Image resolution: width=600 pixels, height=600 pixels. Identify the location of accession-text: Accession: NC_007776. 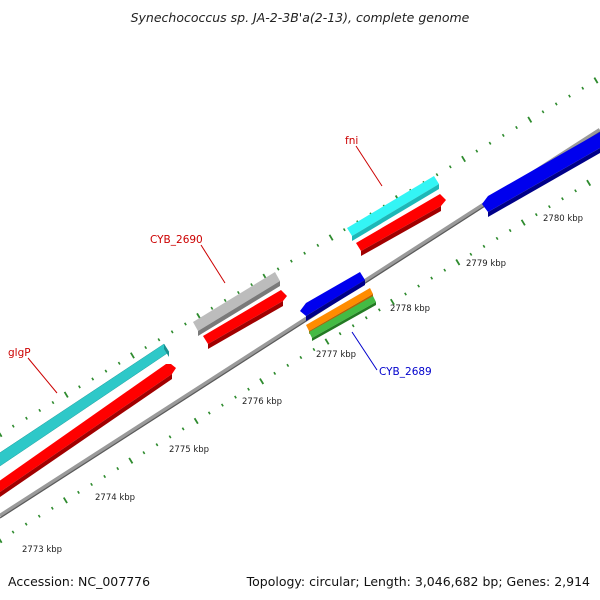
(79, 581).